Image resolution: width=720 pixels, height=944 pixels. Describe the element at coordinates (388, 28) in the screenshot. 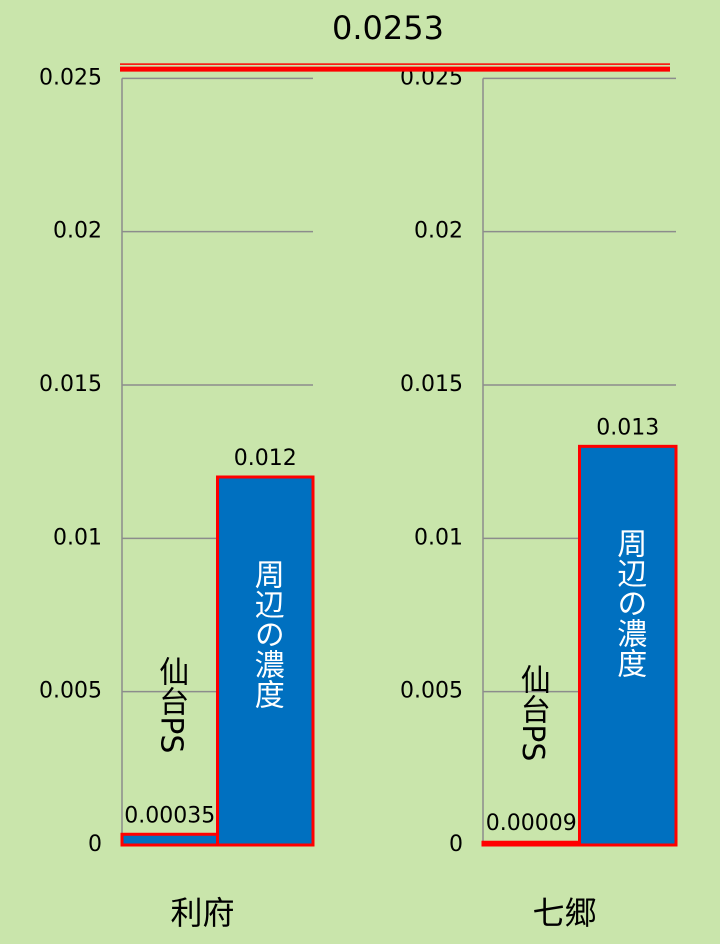

I see `reference-label: 0.0253` at that location.